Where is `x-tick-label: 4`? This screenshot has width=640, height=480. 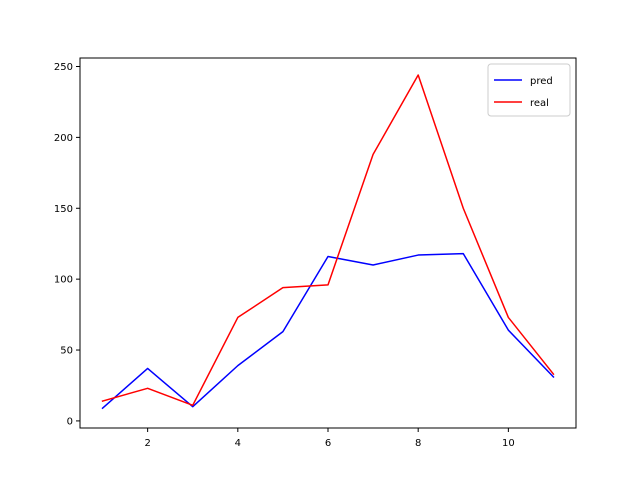 x-tick-label: 4 is located at coordinates (238, 443).